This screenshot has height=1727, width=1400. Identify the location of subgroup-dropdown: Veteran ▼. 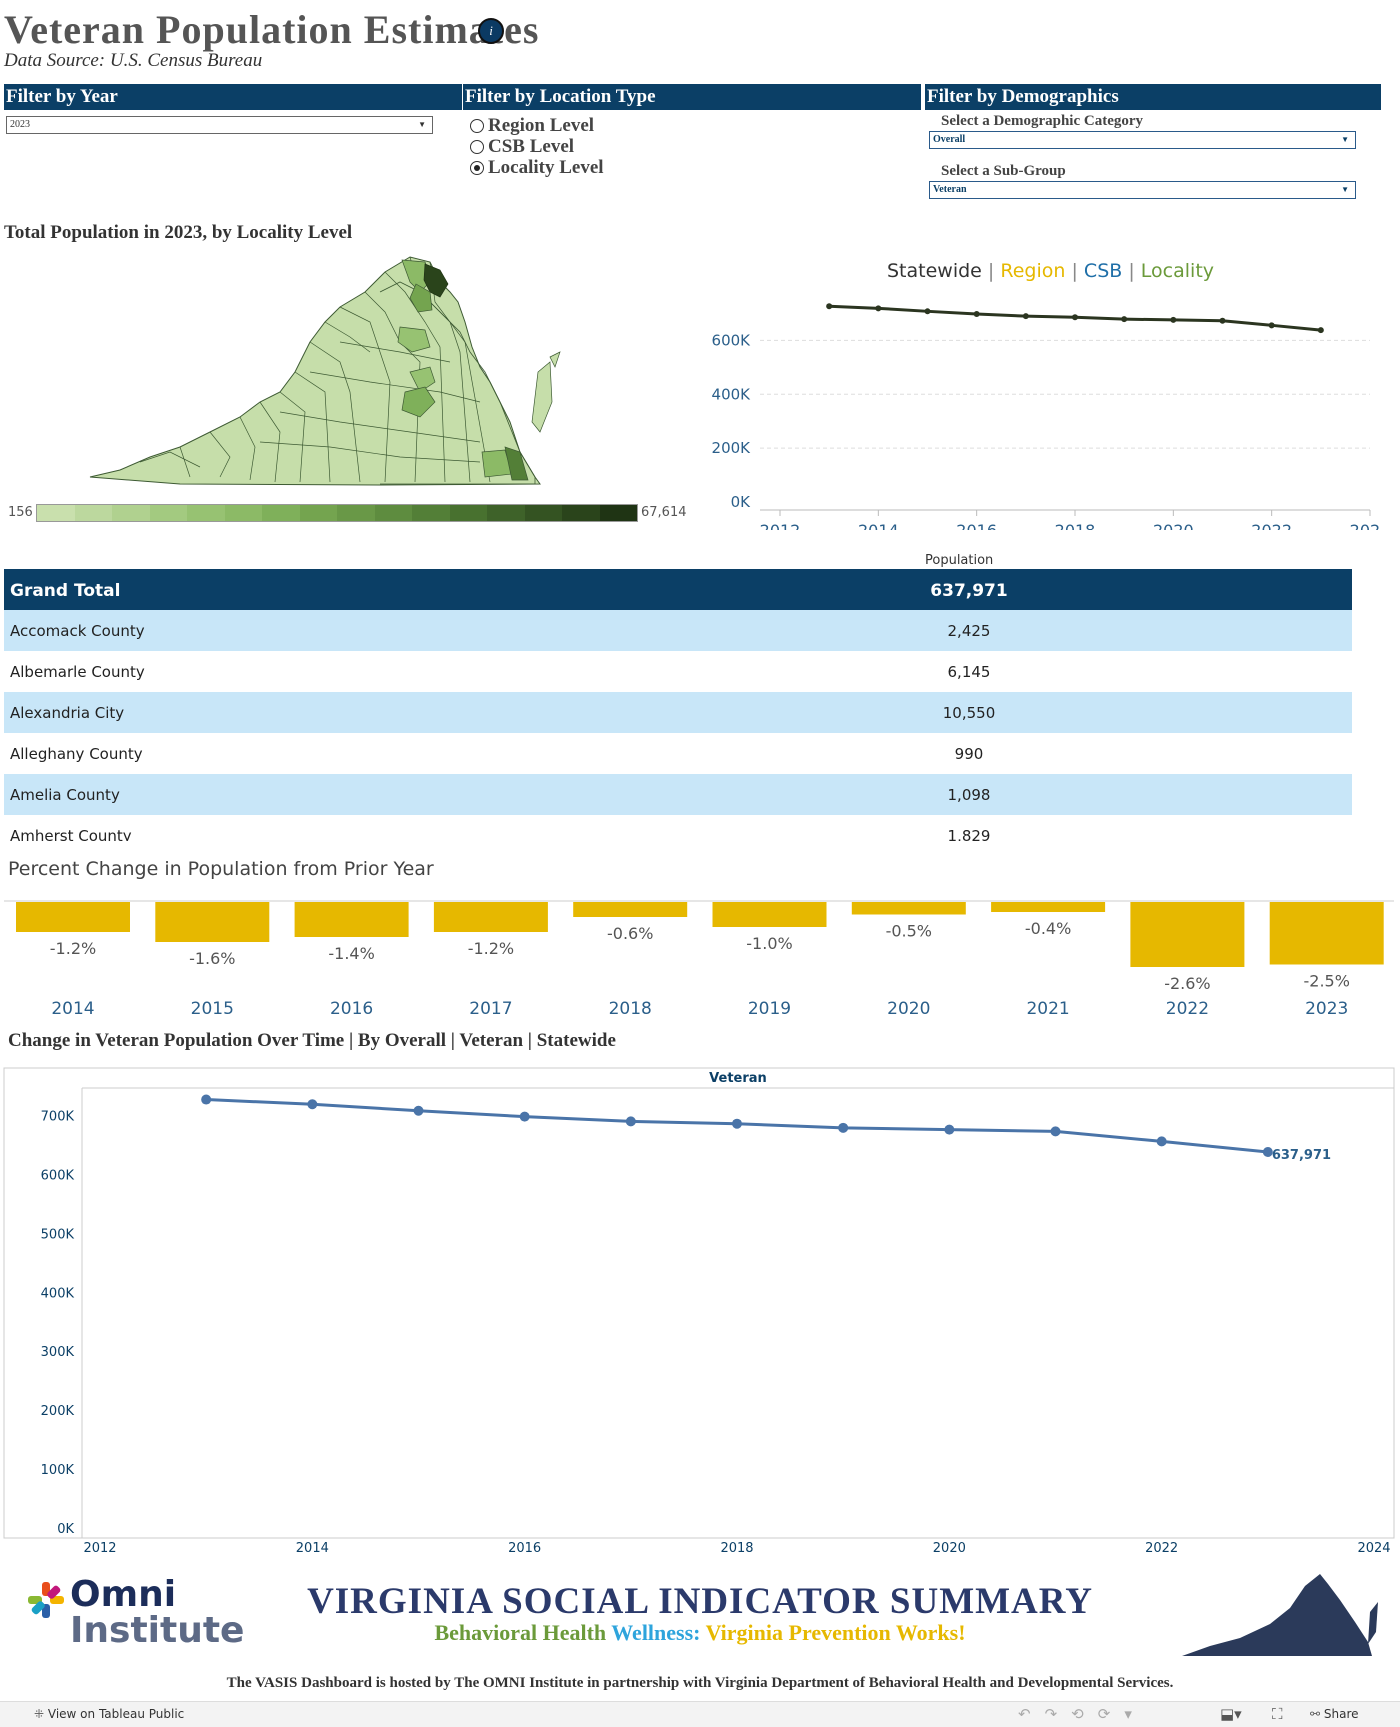
(1142, 190).